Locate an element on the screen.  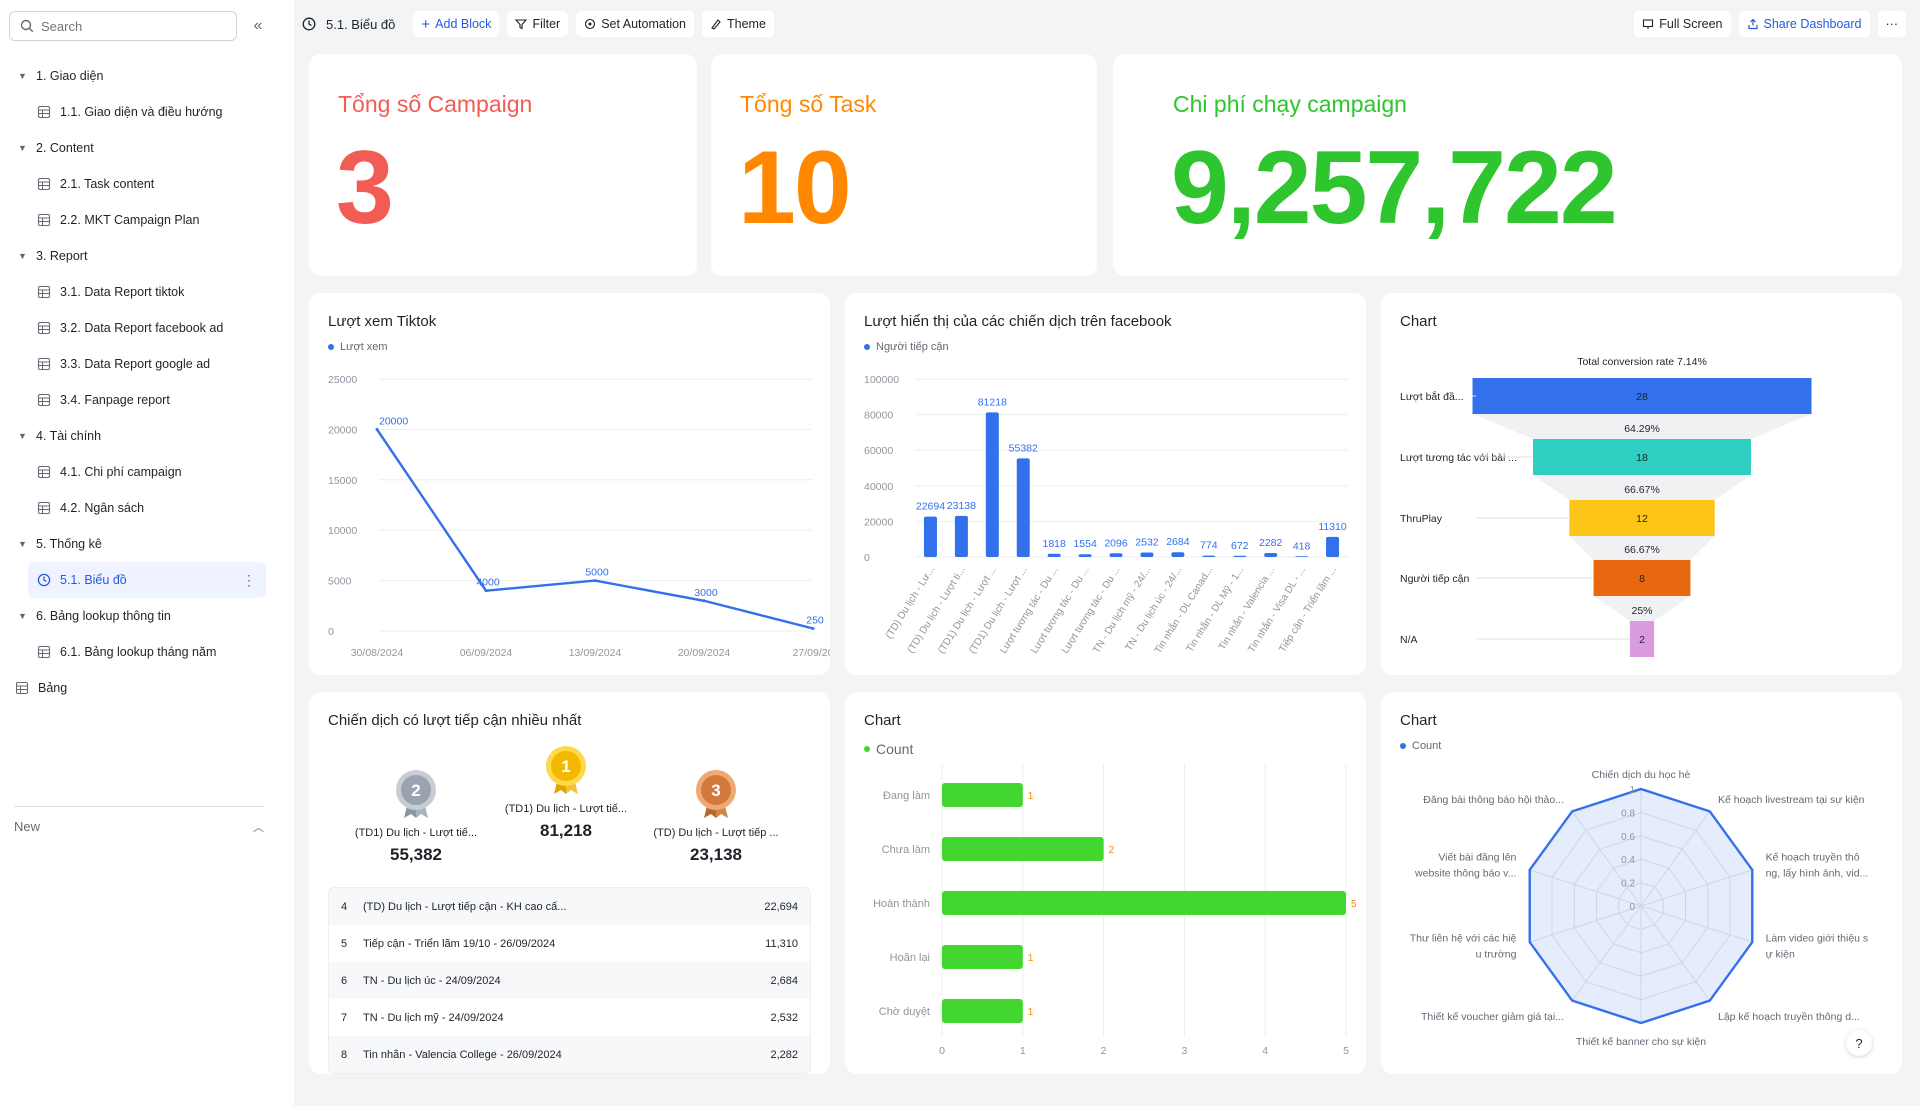
tree-item: Bảng is located at coordinates (147, 688).